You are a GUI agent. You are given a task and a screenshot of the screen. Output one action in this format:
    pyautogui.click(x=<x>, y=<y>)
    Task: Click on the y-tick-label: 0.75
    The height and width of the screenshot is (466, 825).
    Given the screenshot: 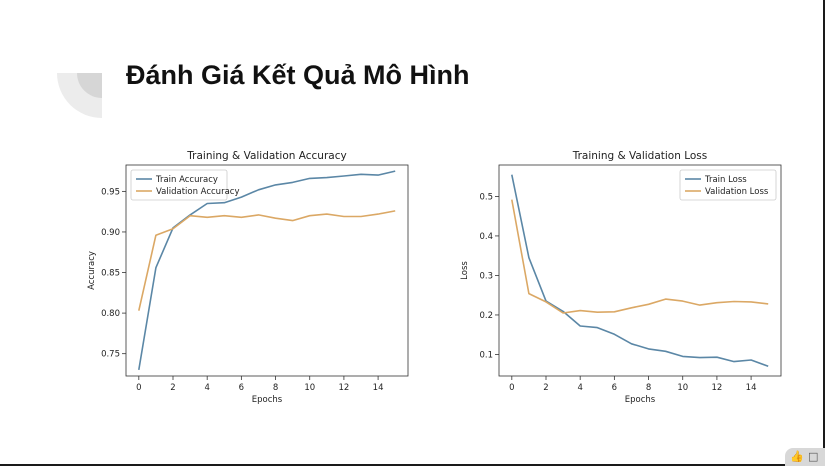 What is the action you would take?
    pyautogui.click(x=110, y=355)
    